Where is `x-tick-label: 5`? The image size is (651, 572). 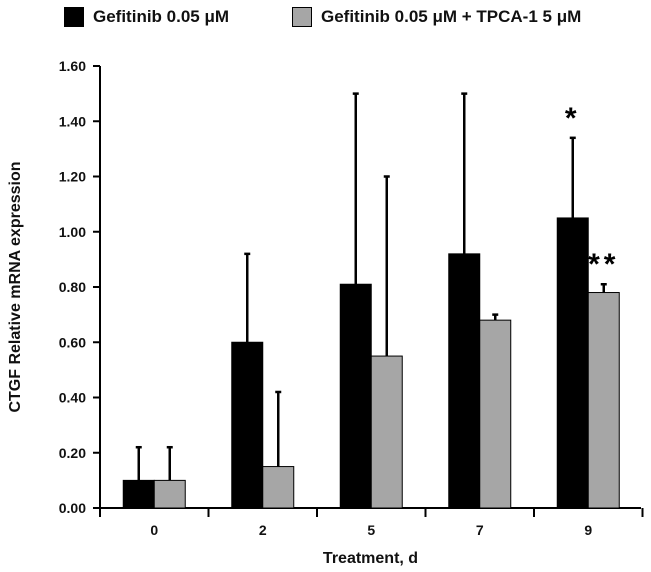 x-tick-label: 5 is located at coordinates (371, 530).